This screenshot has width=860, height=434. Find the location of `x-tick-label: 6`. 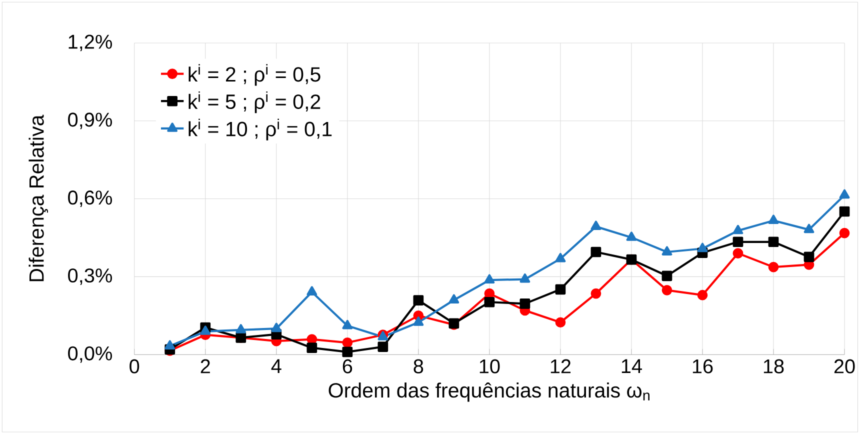

x-tick-label: 6 is located at coordinates (347, 366).